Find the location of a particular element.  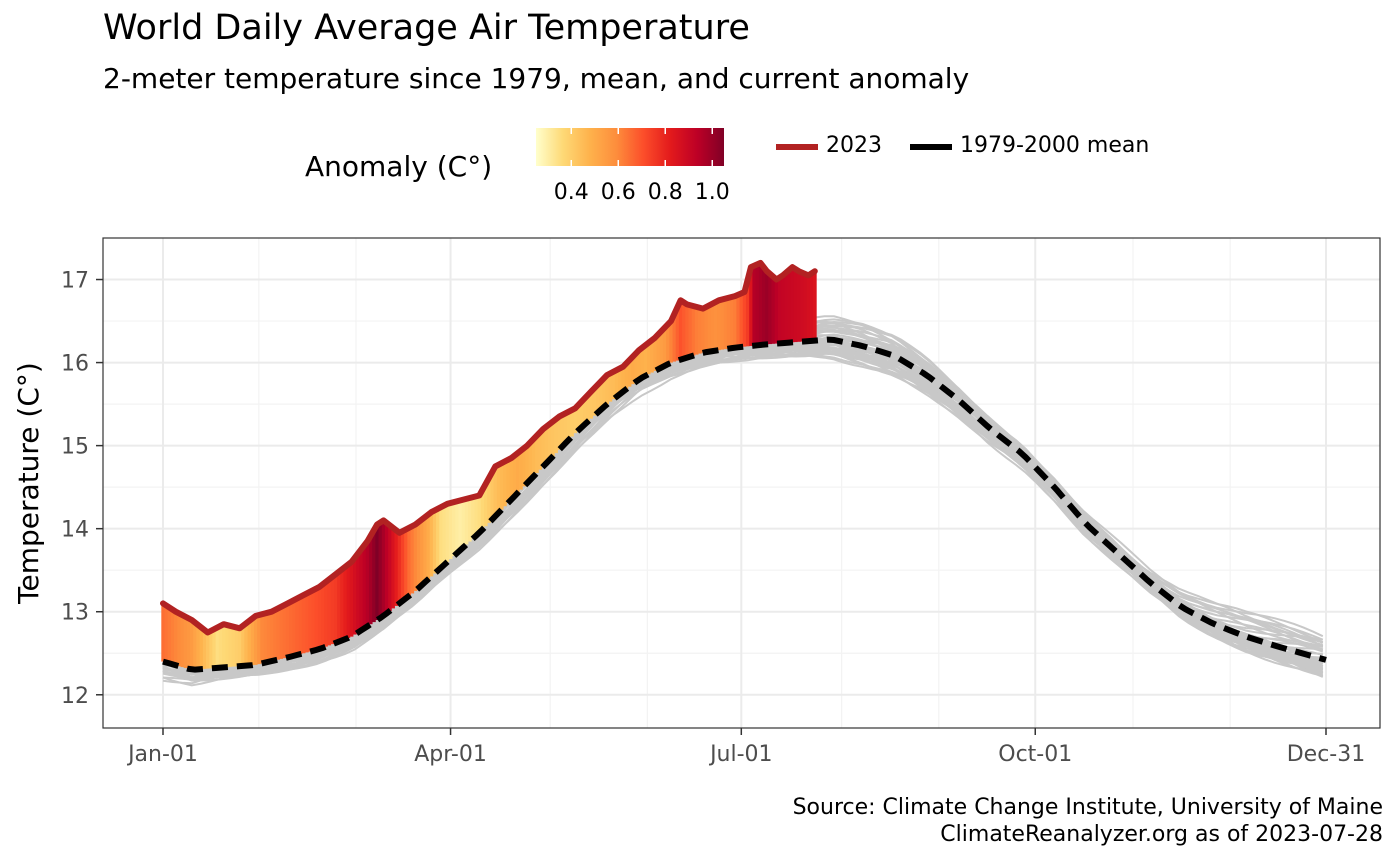

x-tick-label: Oct-01 is located at coordinates (1035, 754).